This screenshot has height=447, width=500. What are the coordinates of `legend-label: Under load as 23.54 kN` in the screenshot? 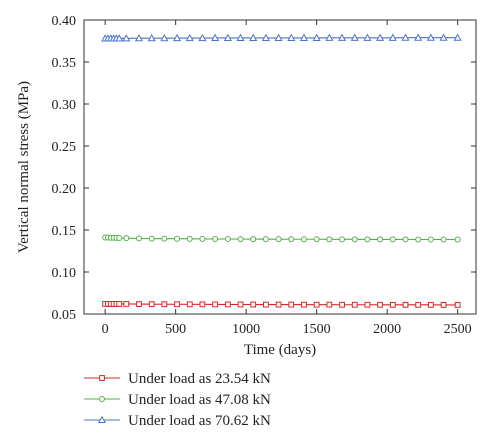 It's located at (199, 379).